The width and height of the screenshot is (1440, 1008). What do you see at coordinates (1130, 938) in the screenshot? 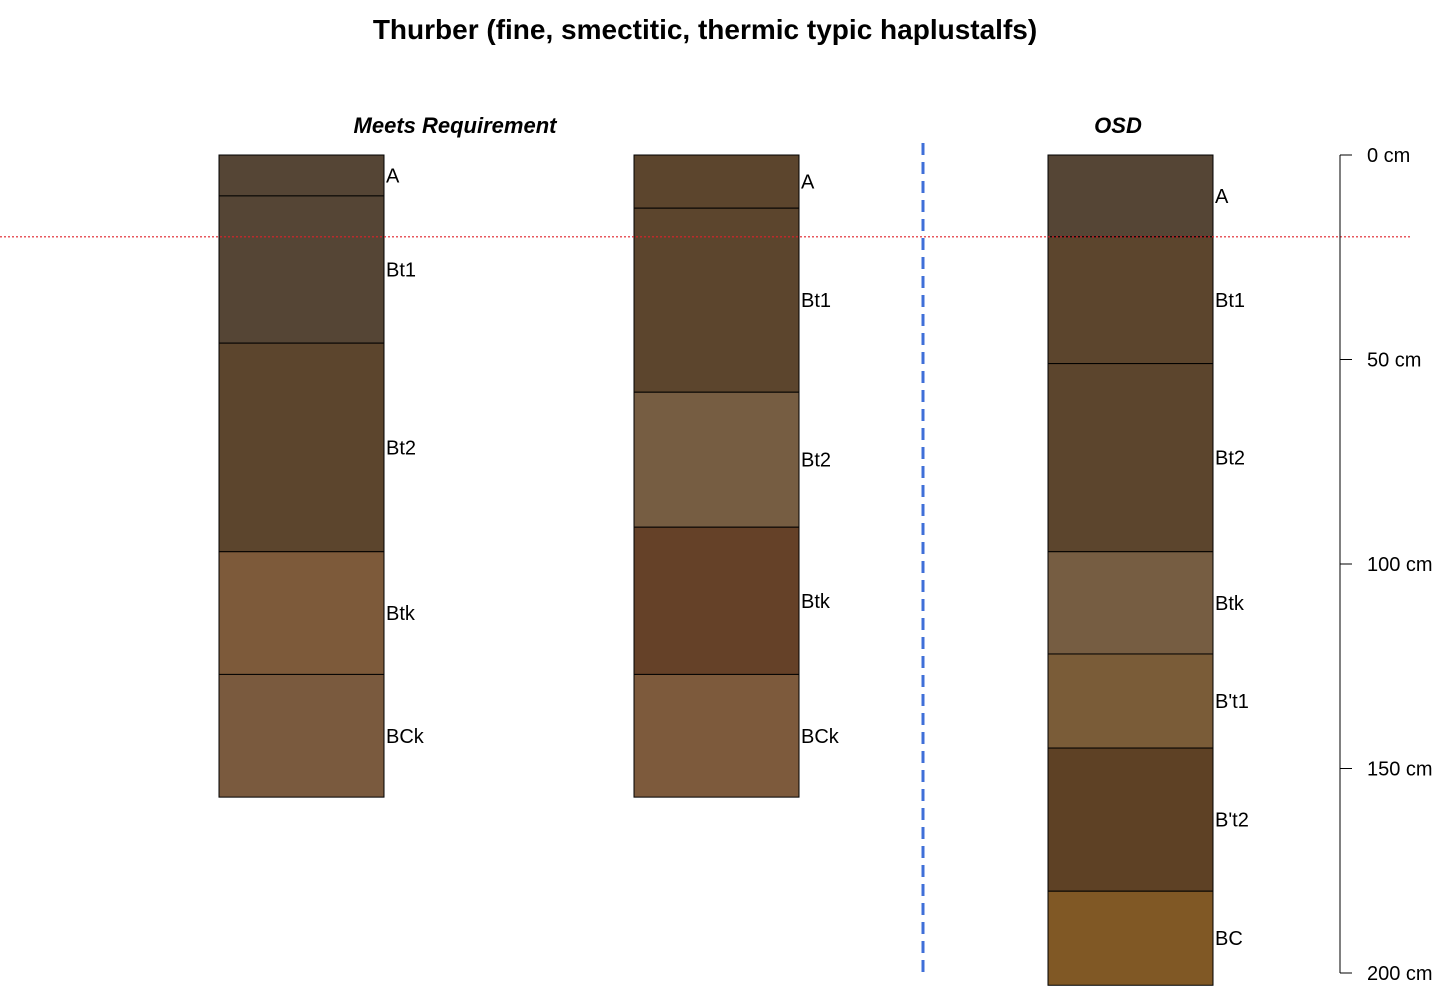
I see `horizon-bc-block` at bounding box center [1130, 938].